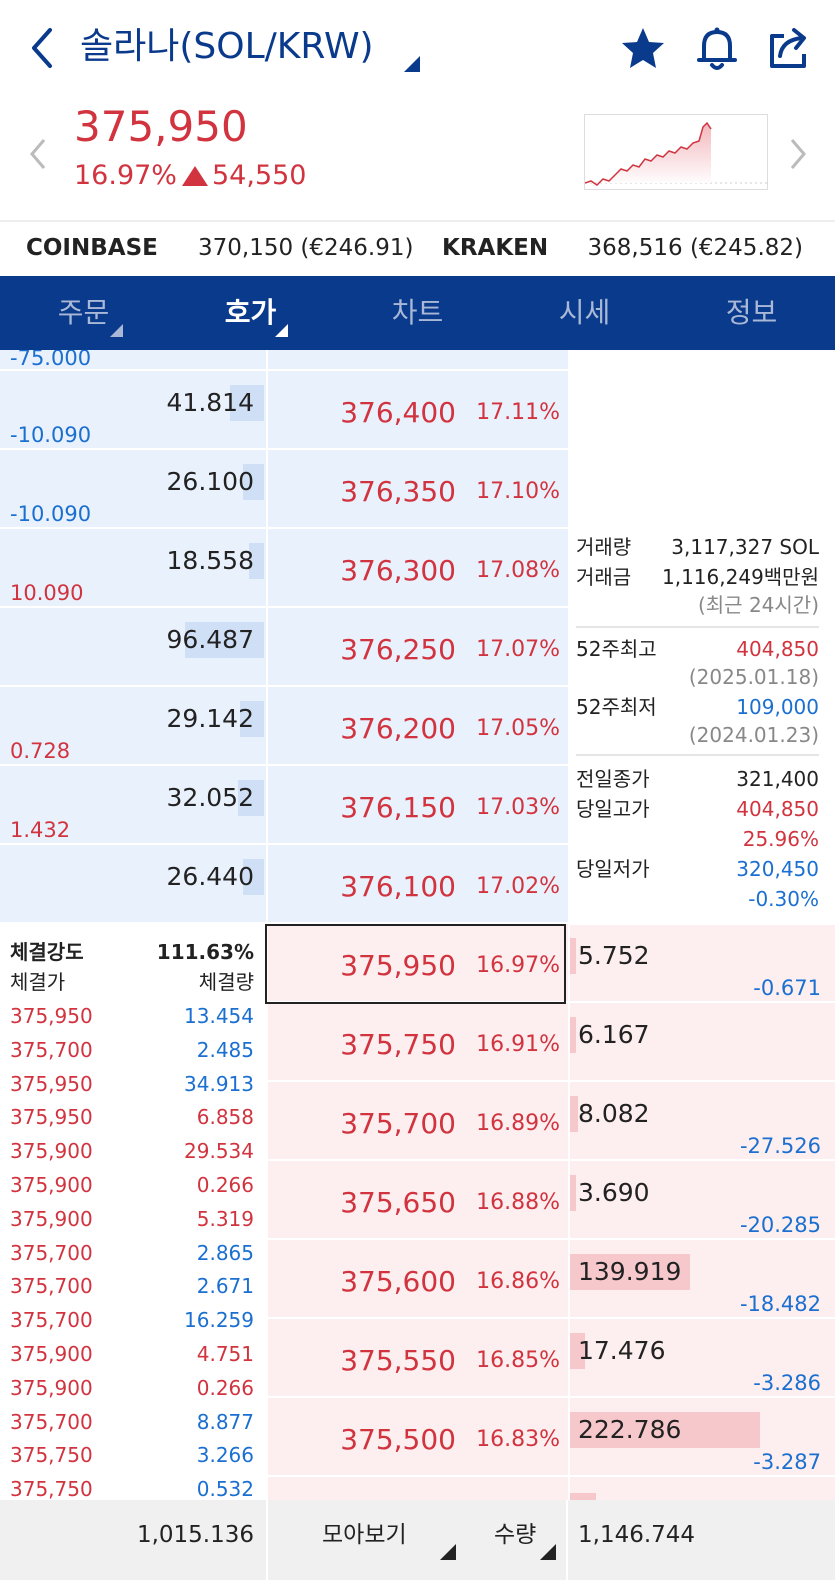 This screenshot has width=835, height=1580. Describe the element at coordinates (418, 360) in the screenshot. I see `ask-price-cell` at that location.